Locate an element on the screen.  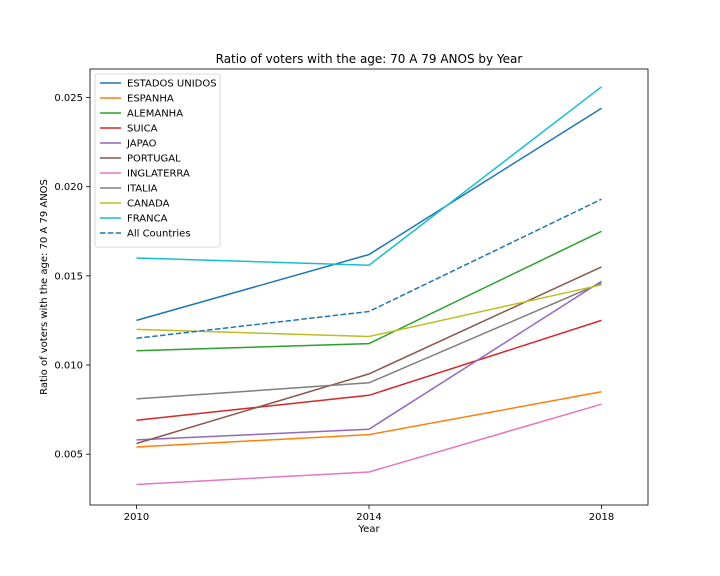
series-line-alemanha is located at coordinates (369, 291).